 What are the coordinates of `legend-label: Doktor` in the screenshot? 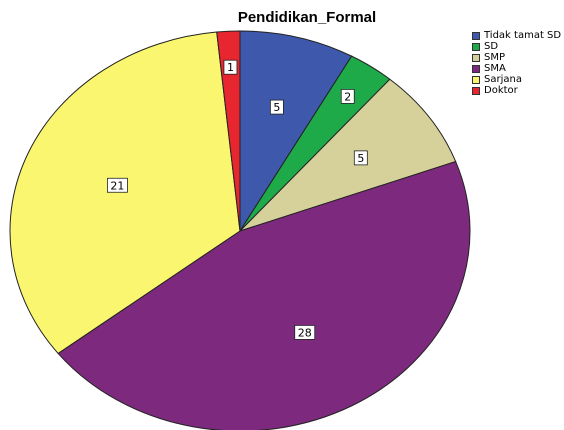 It's located at (501, 90).